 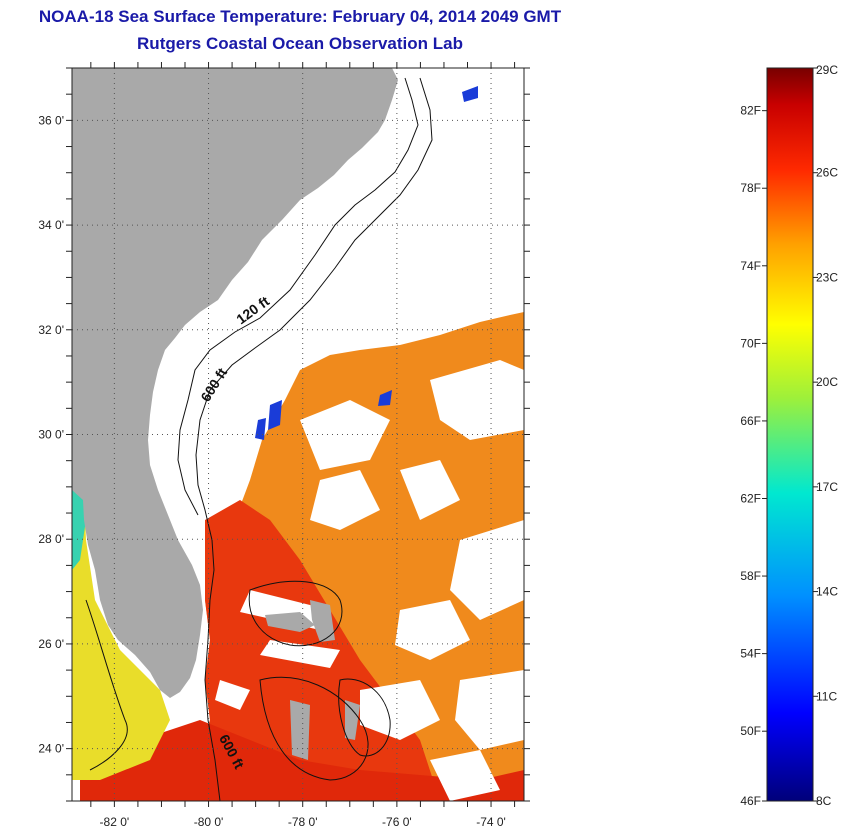 What do you see at coordinates (300, 43) in the screenshot?
I see `map-subtitle: Rutgers Coastal Ocean Observation Lab` at bounding box center [300, 43].